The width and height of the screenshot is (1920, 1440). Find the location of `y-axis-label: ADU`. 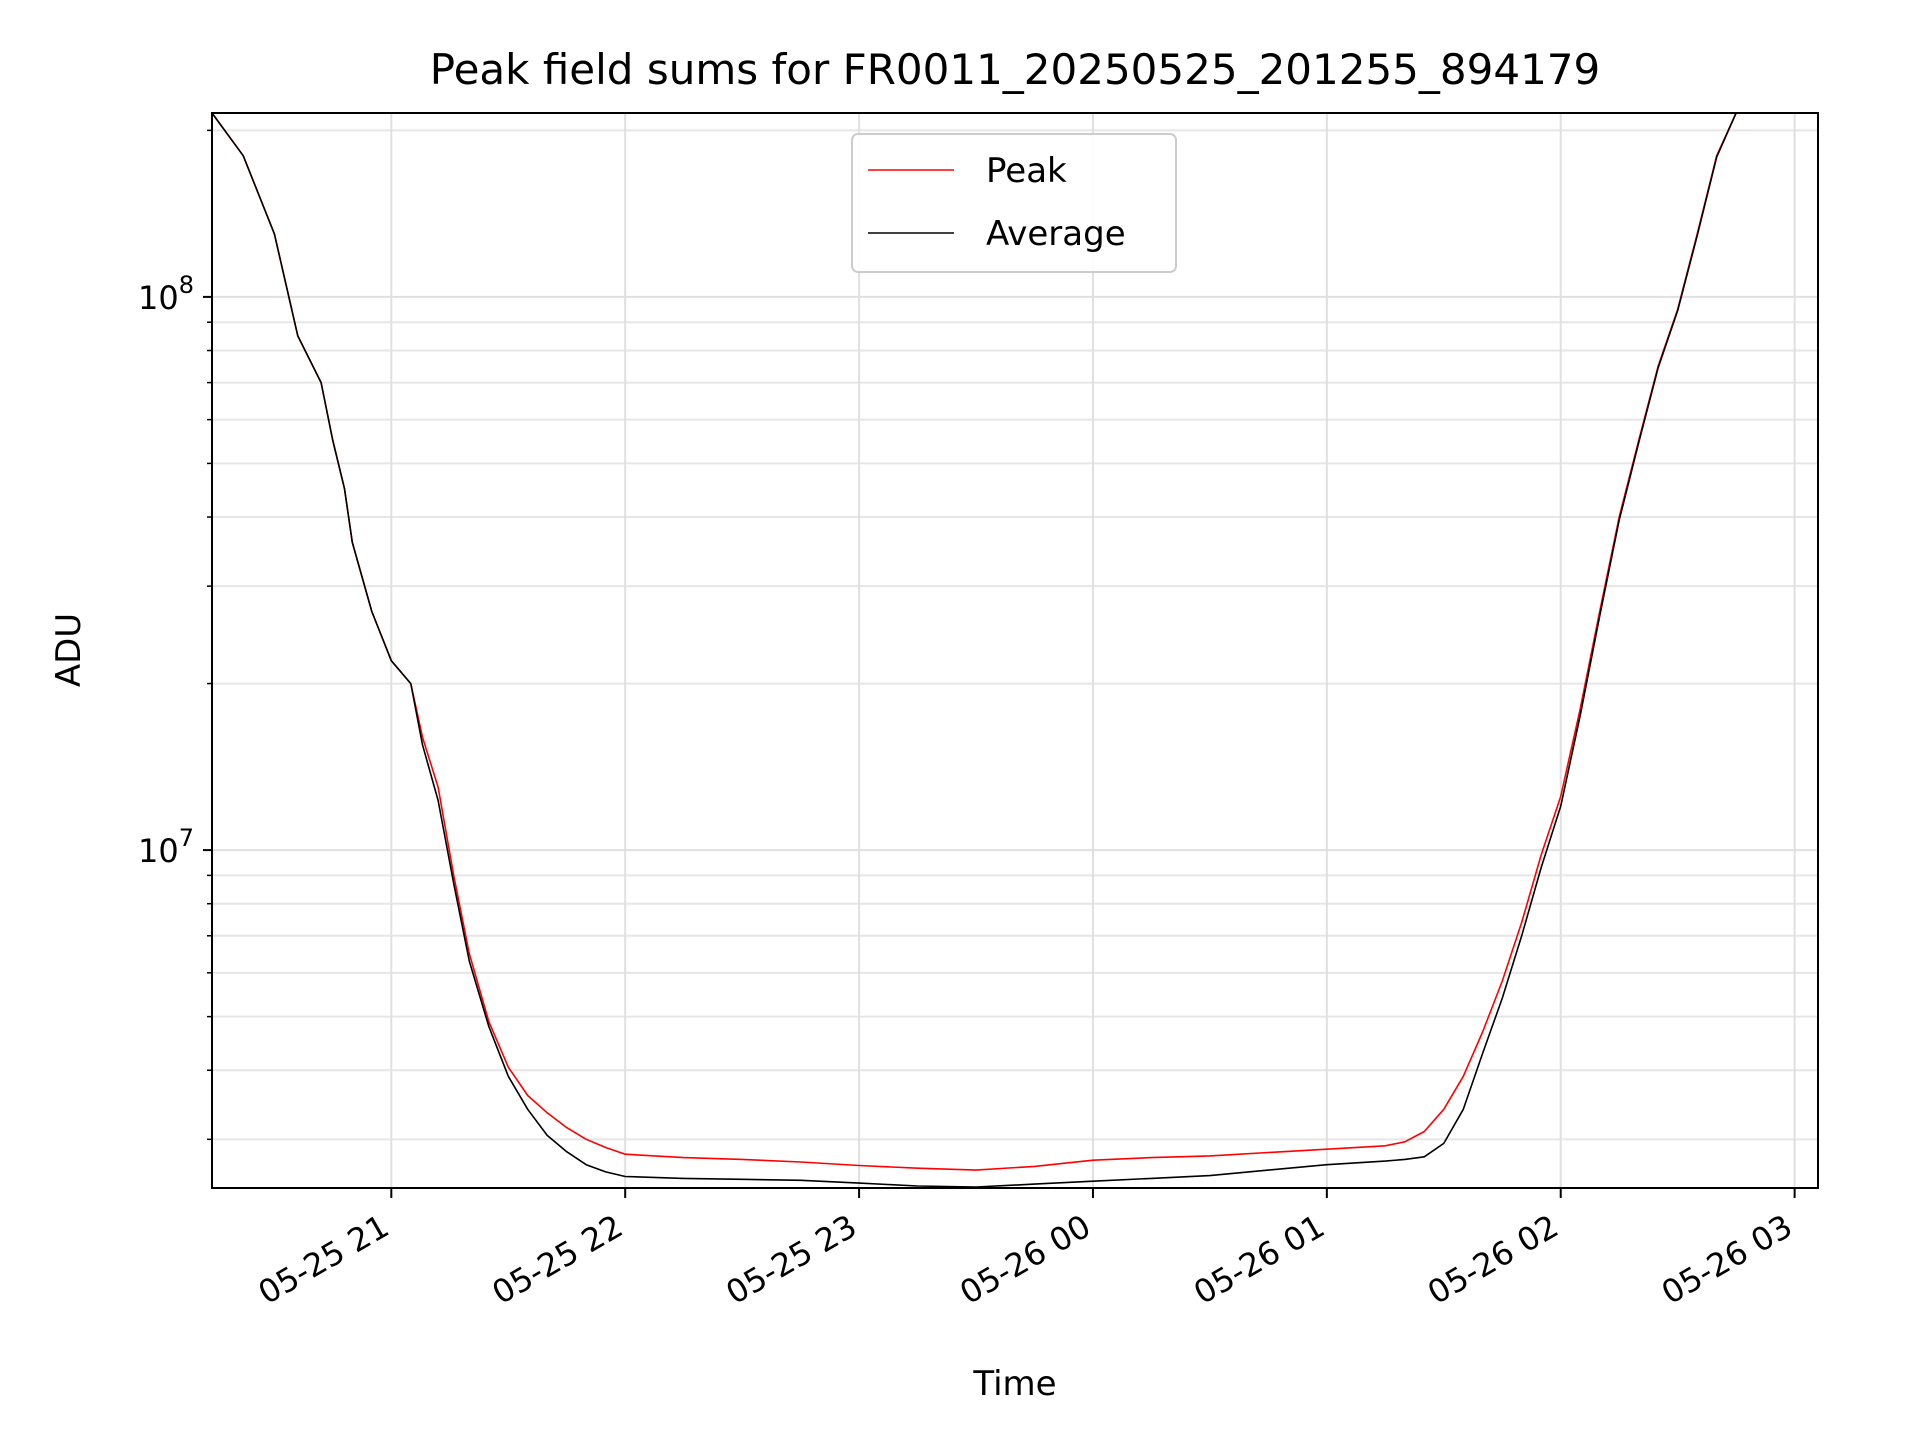

y-axis-label: ADU is located at coordinates (69, 650).